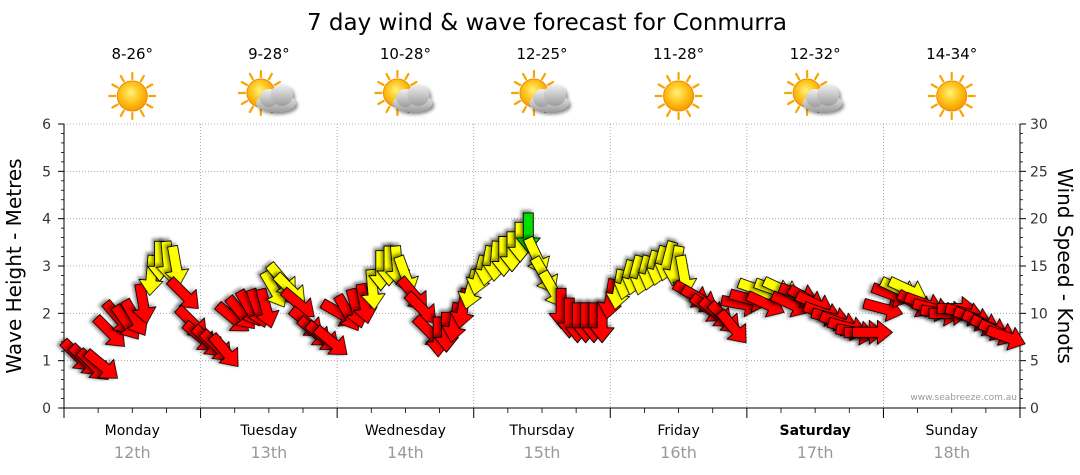  I want to click on right-tick-label: 5, so click(1034, 362).